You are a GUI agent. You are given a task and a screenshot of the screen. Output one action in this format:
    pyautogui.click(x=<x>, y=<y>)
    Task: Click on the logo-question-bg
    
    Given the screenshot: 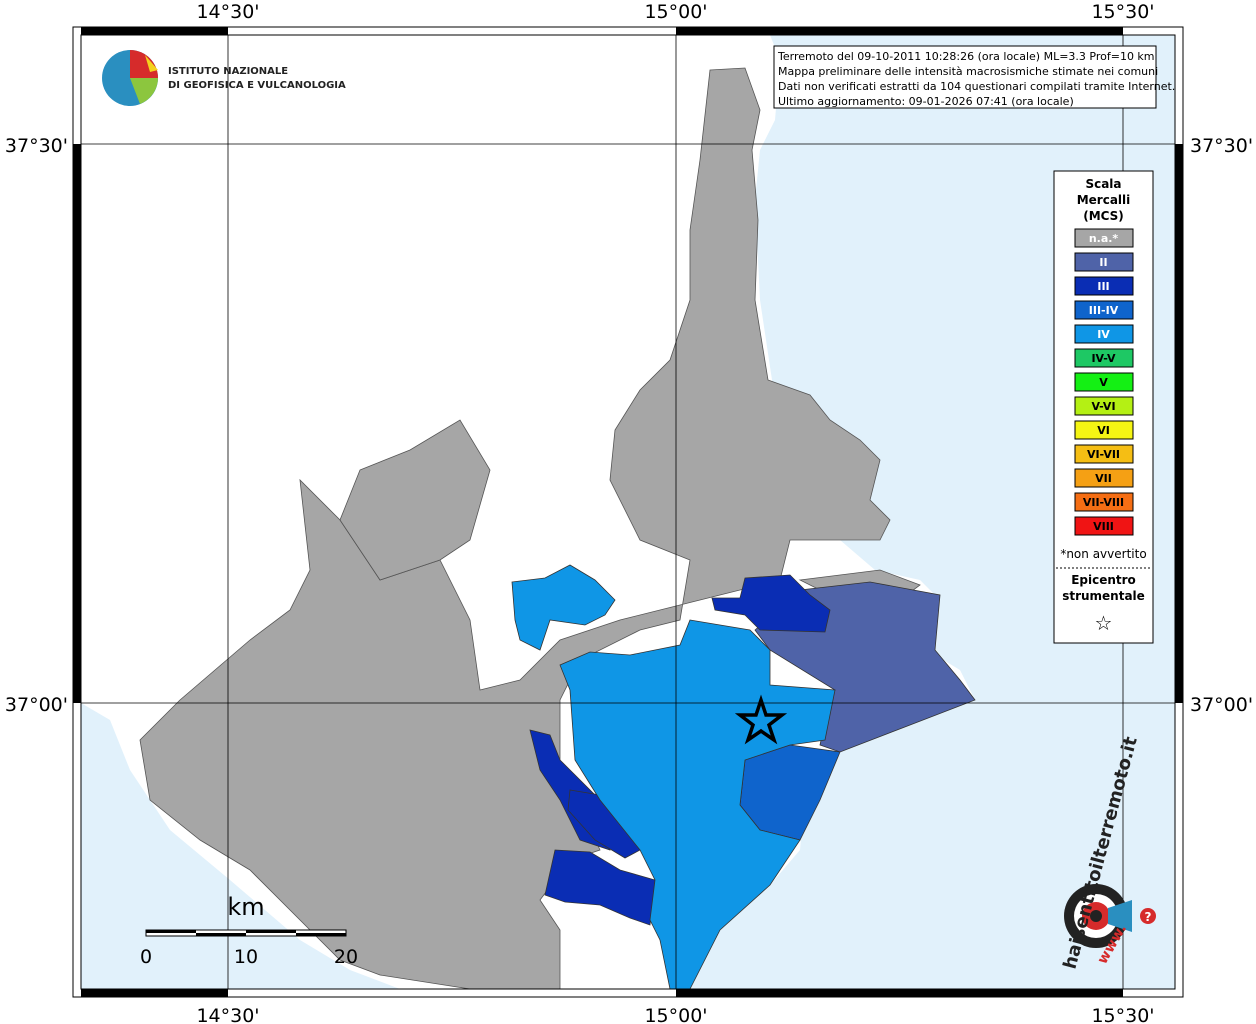 What is the action you would take?
    pyautogui.click(x=1148, y=916)
    